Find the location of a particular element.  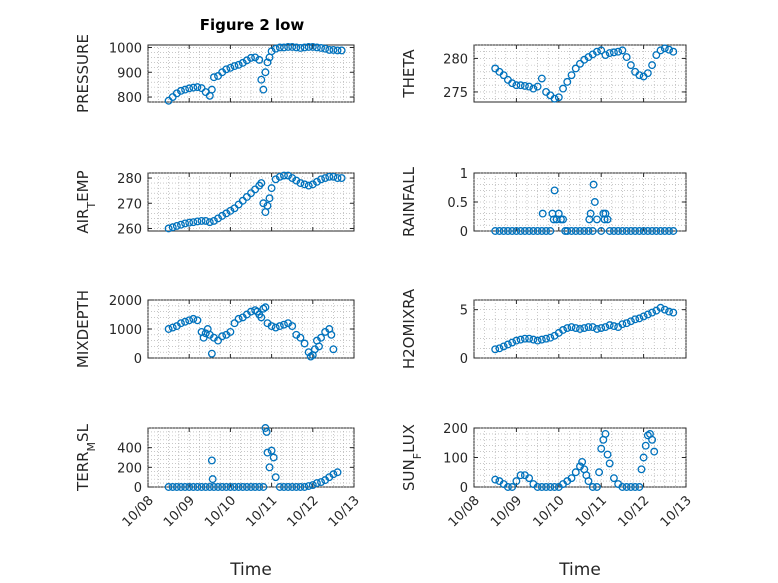

x-tick-label: 10/09 is located at coordinates (179, 511).